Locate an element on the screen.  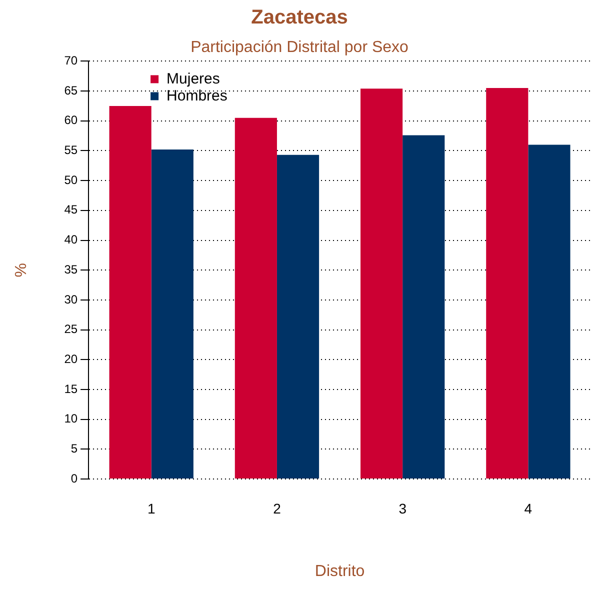
y-tick-label: 10 is located at coordinates (71, 419).